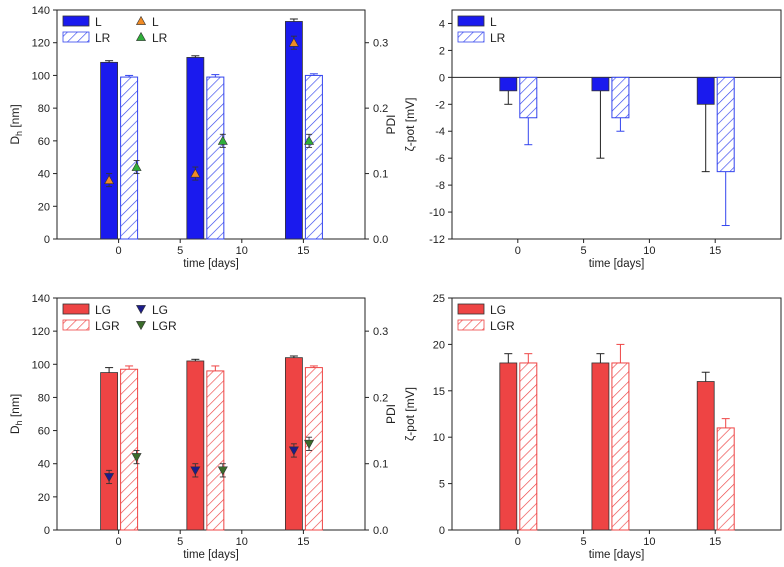  What do you see at coordinates (440, 159) in the screenshot?
I see `y-tick-label: -6` at bounding box center [440, 159].